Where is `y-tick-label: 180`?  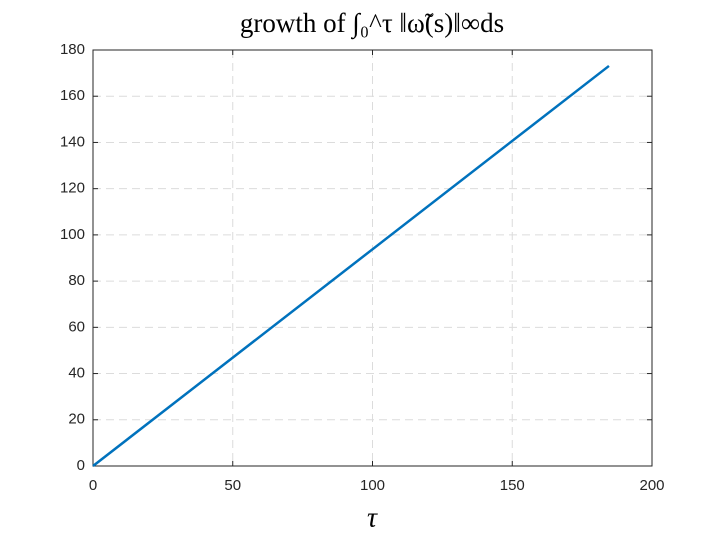 y-tick-label: 180 is located at coordinates (72, 49).